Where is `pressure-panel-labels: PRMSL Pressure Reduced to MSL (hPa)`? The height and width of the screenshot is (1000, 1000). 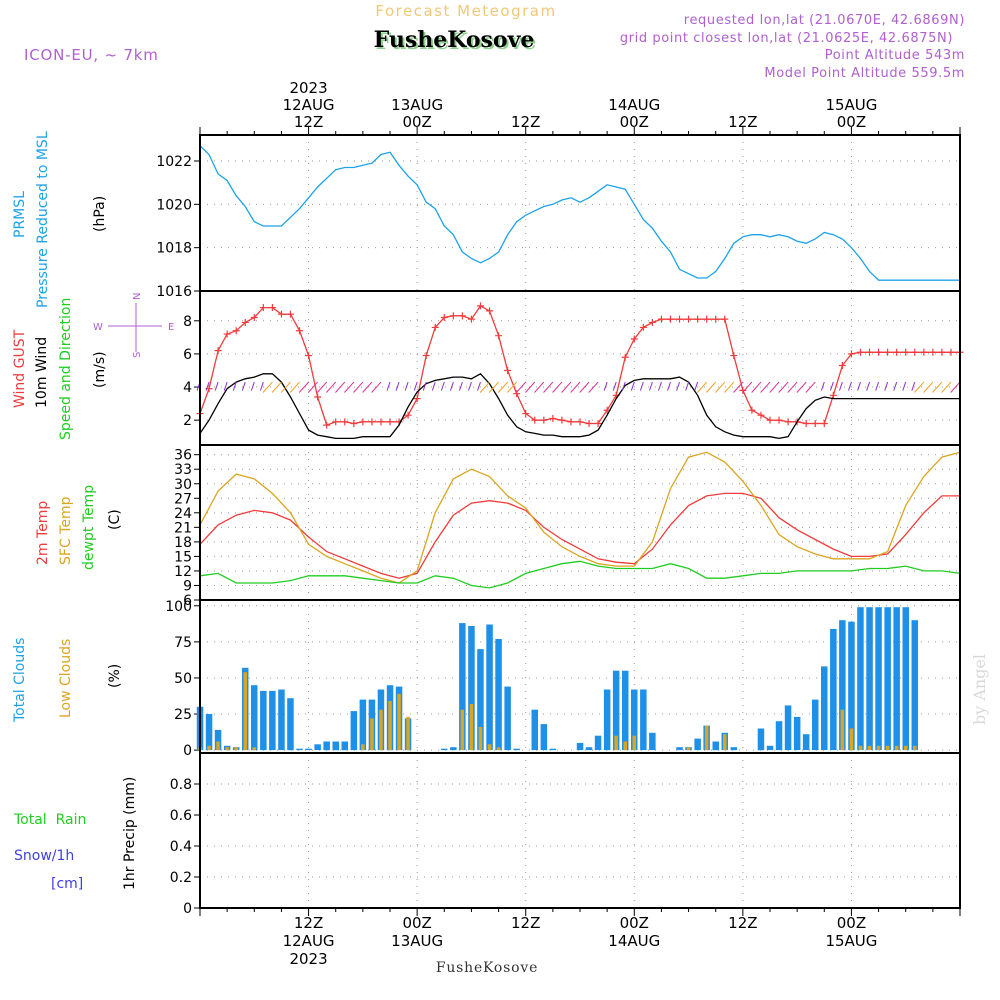 pressure-panel-labels: PRMSL Pressure Reduced to MSL (hPa) is located at coordinates (60, 219).